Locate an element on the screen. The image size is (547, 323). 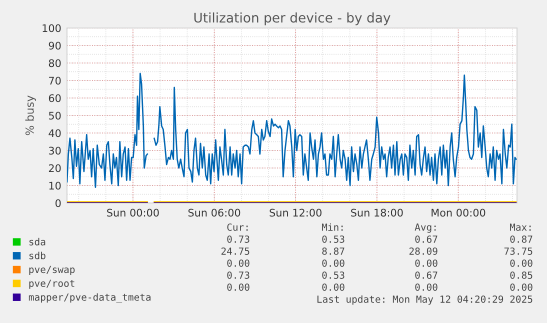
y-axis-title: % busy is located at coordinates (30, 116).